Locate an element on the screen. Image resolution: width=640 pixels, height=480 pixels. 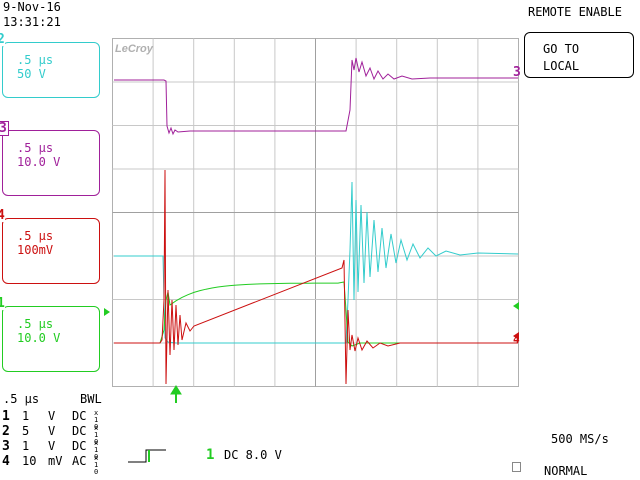
channel-1-level-marker is located at coordinates (516, 306).